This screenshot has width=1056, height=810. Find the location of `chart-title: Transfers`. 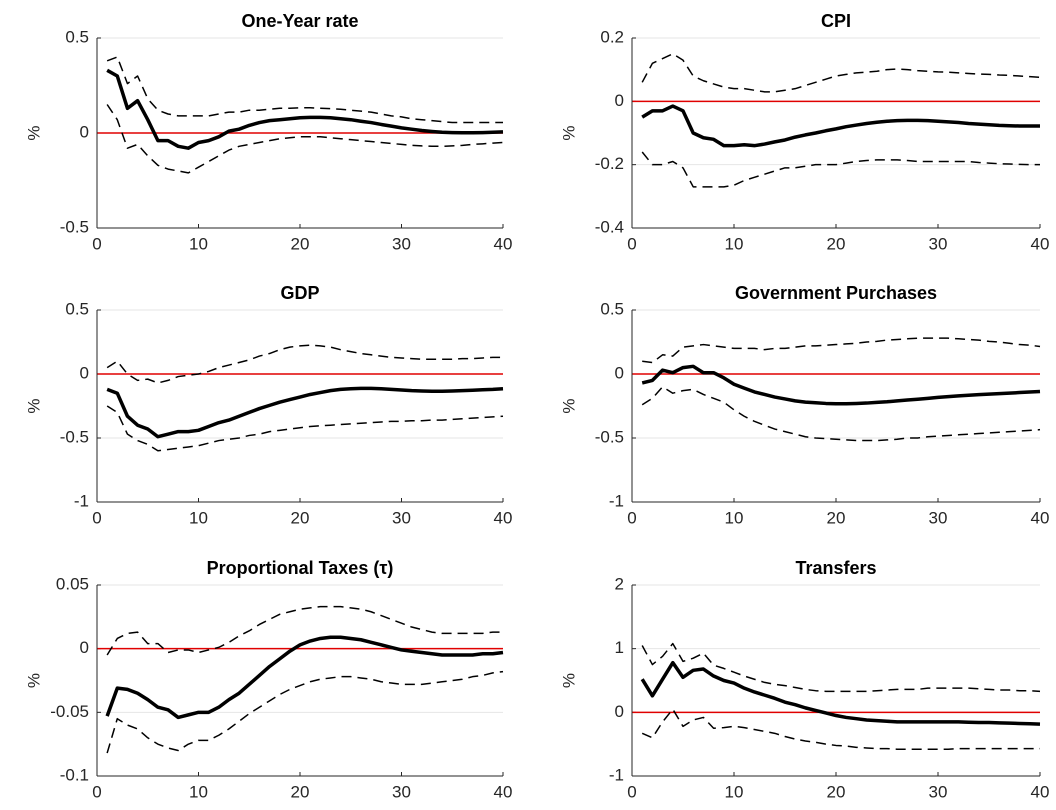

chart-title: Transfers is located at coordinates (835, 568).